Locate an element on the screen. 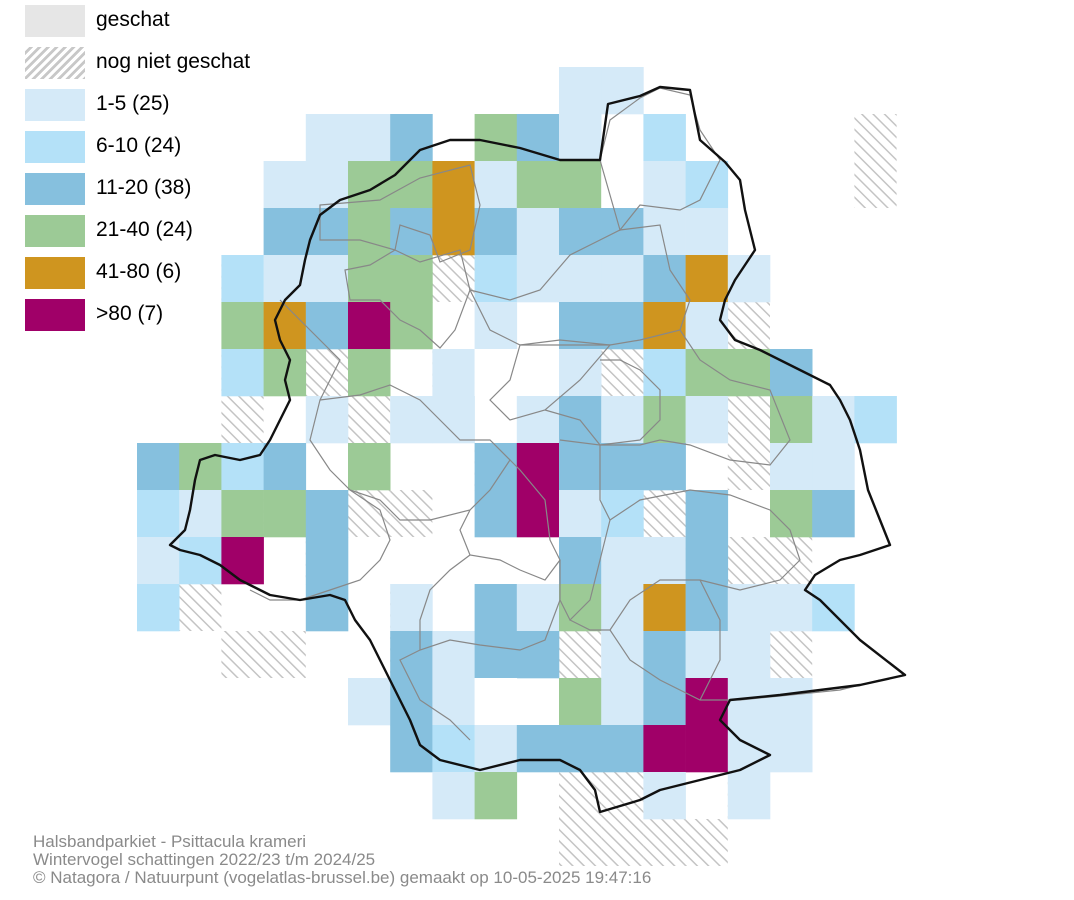 The image size is (1074, 900). legend-item: 41-80 (6) is located at coordinates (175, 273).